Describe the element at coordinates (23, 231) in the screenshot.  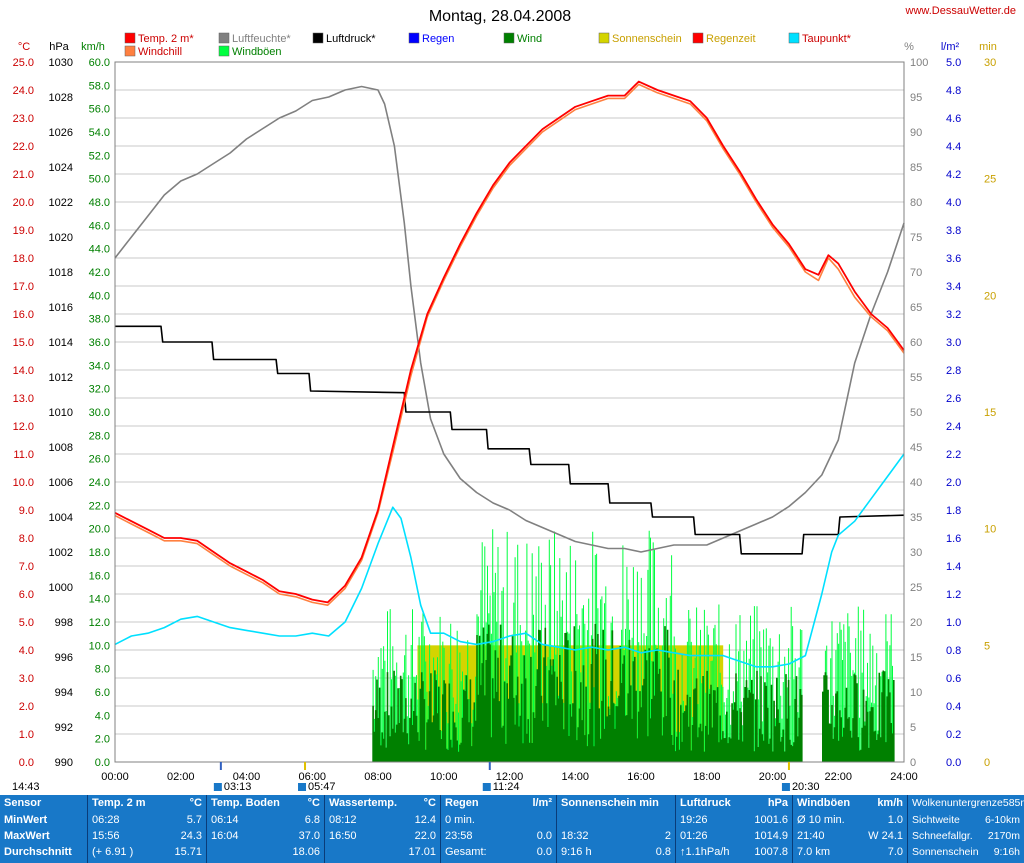
I see `temp-tick-label: 19.0` at that location.